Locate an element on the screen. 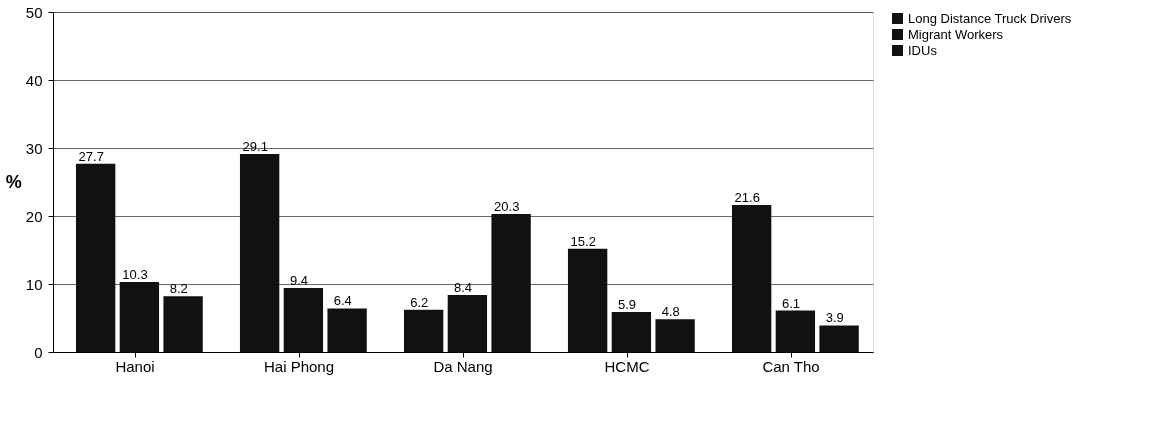 The image size is (1175, 432). x-tick-label: Can Tho is located at coordinates (791, 366).